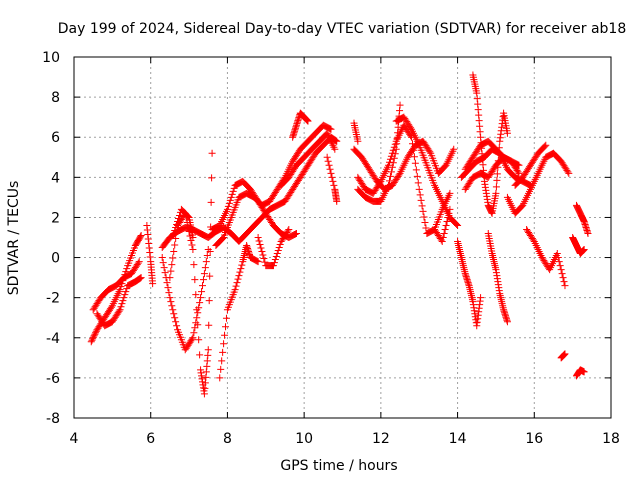  What do you see at coordinates (53, 419) in the screenshot?
I see `y-tick-label: -8` at bounding box center [53, 419].